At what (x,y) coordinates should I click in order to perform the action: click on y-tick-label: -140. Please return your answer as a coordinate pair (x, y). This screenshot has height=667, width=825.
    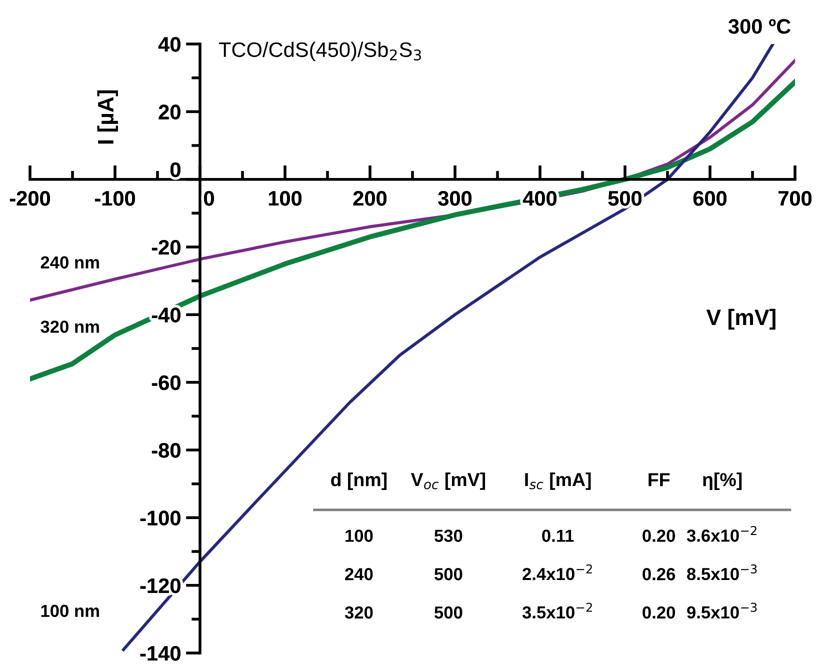
    Looking at the image, I should click on (160, 653).